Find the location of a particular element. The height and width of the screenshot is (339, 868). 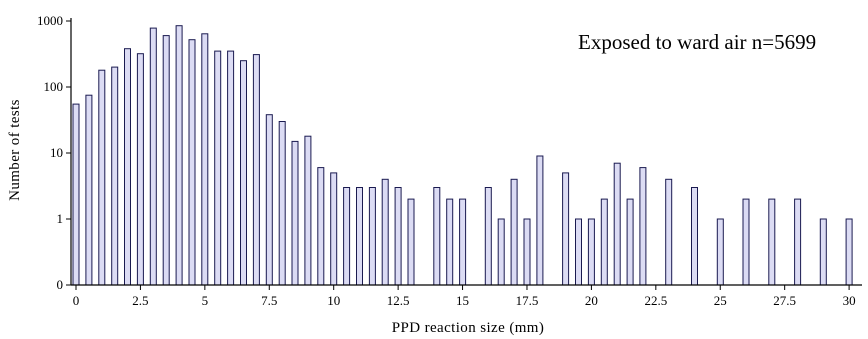

x-tick-label: 17.5 is located at coordinates (527, 300).